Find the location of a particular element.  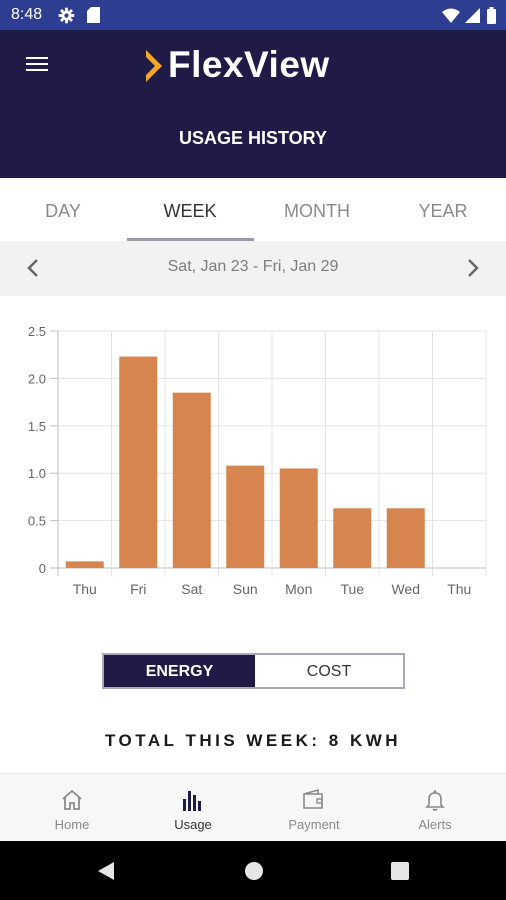

home-circle-icon is located at coordinates (254, 871).